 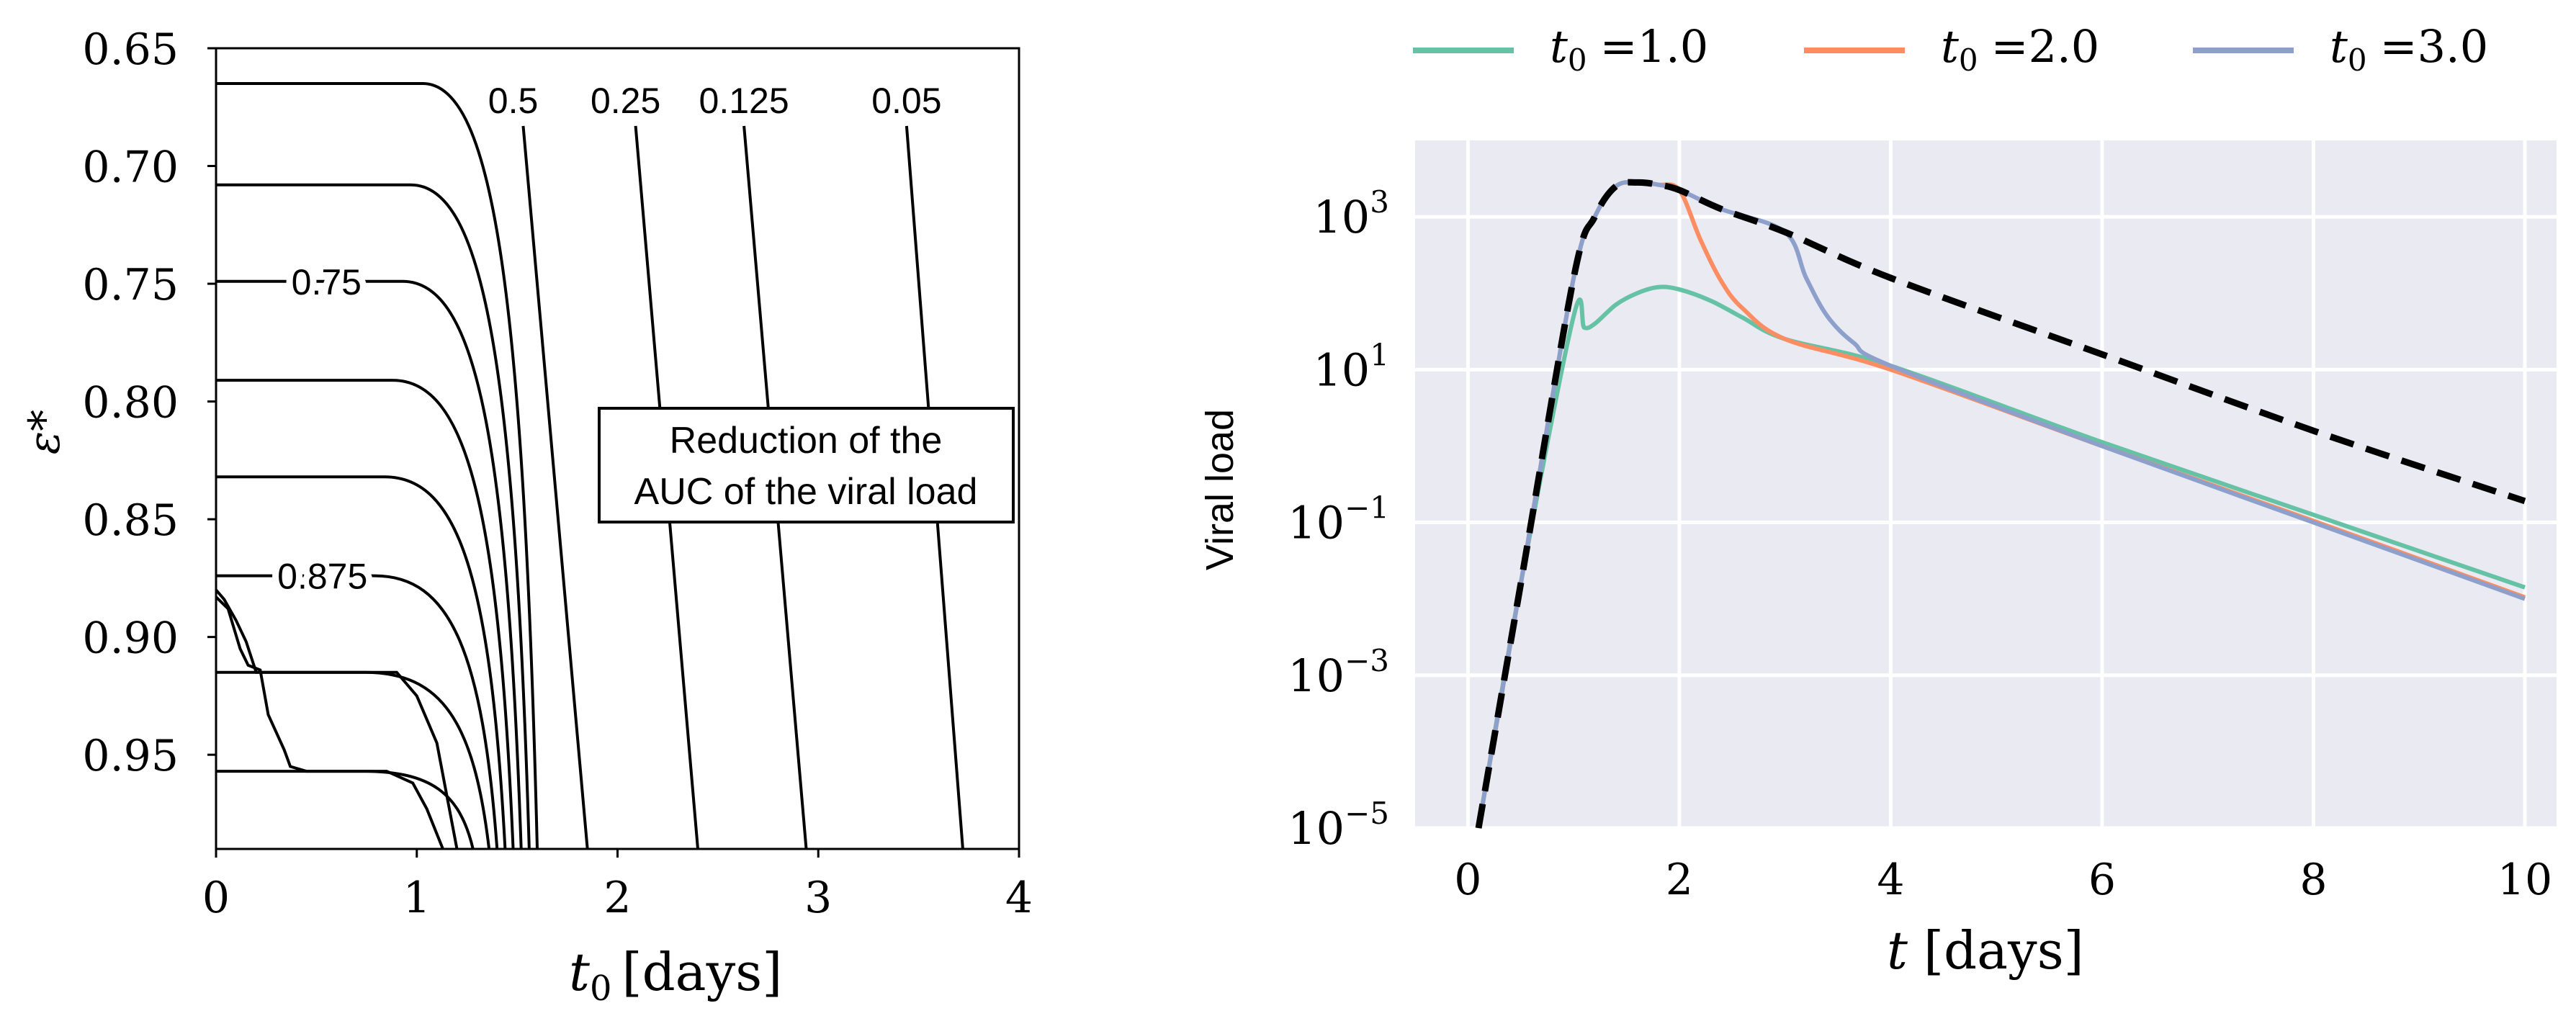 I want to click on legend-value: =3.0, so click(x=2434, y=46).